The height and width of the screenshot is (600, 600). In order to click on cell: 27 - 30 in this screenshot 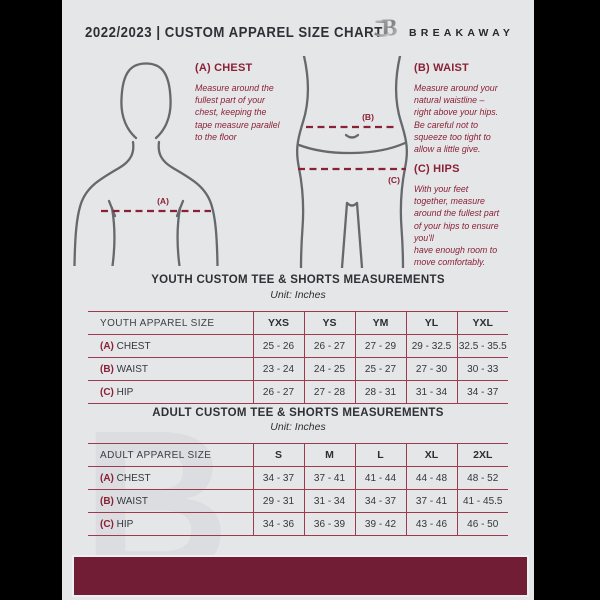, I will do `click(431, 369)`.